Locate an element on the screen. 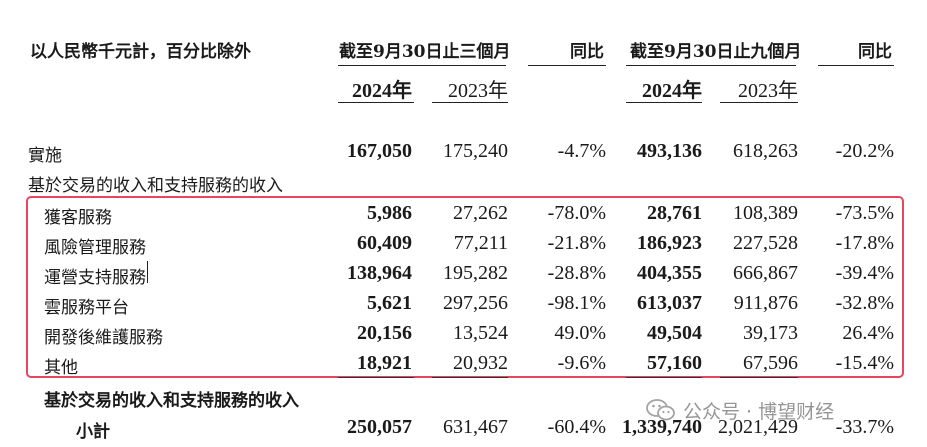 The image size is (927, 447). q2023-value: 27,262 is located at coordinates (480, 213).